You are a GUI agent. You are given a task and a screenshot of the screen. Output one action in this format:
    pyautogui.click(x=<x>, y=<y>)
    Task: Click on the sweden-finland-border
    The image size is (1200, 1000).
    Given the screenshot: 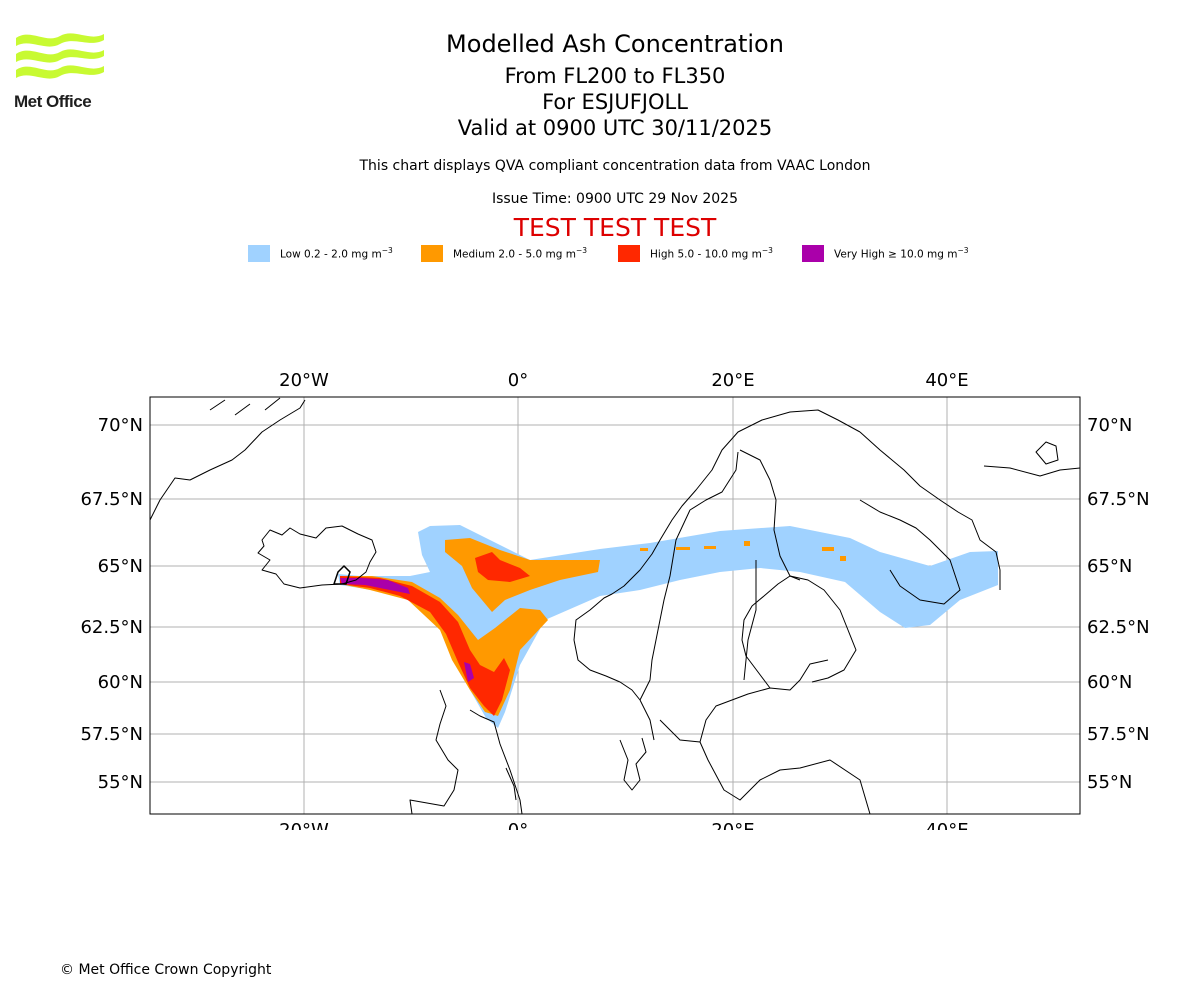 What is the action you would take?
    pyautogui.click(x=720, y=575)
    